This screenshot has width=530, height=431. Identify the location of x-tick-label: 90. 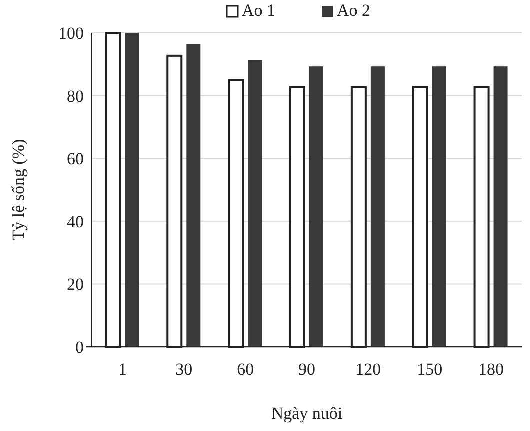
(307, 369).